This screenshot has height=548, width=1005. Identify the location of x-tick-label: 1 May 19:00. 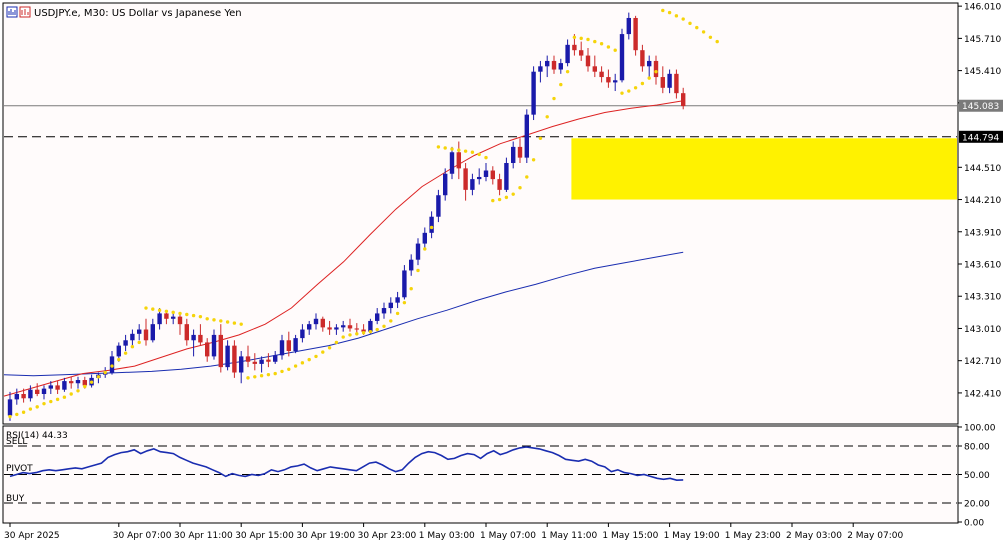
(692, 536).